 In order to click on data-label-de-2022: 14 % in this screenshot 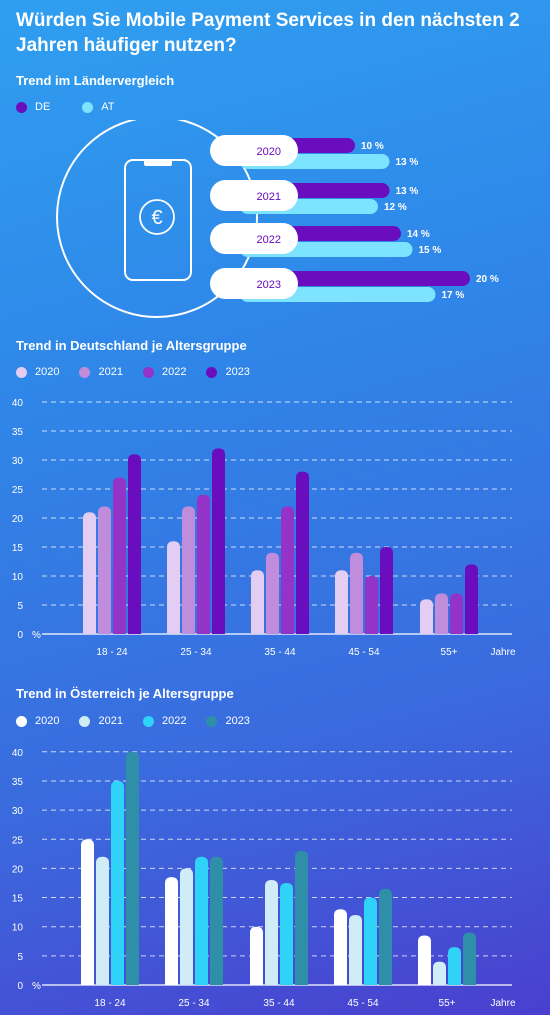, I will do `click(418, 234)`.